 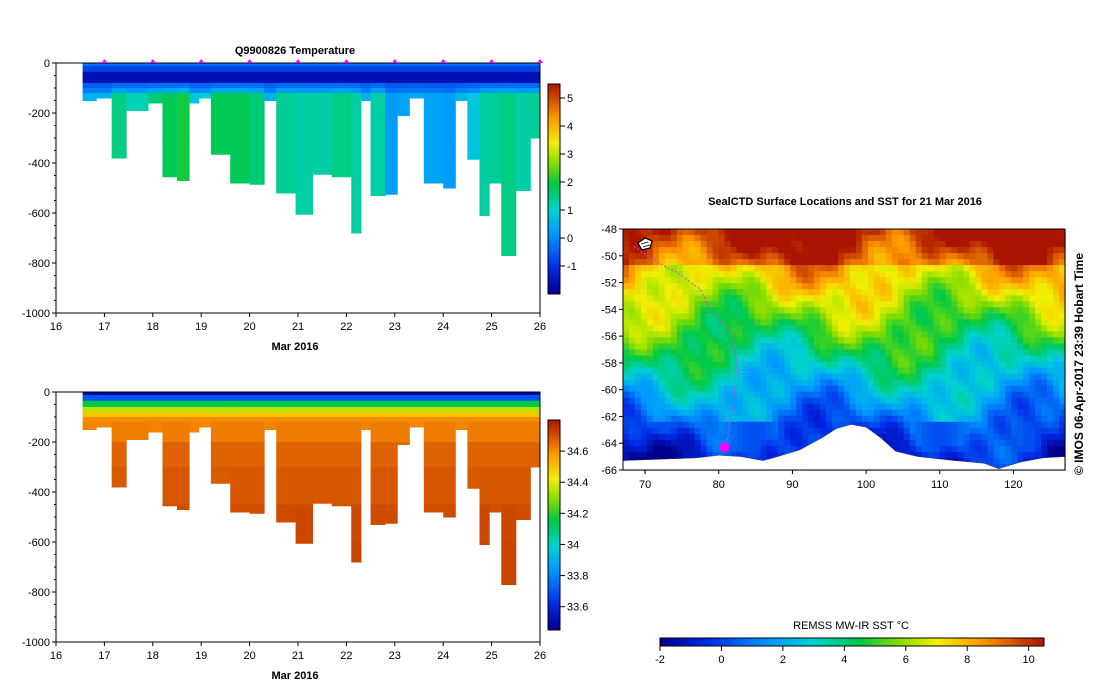 I want to click on salinity-xlabel: Mar 2016, so click(x=294, y=676).